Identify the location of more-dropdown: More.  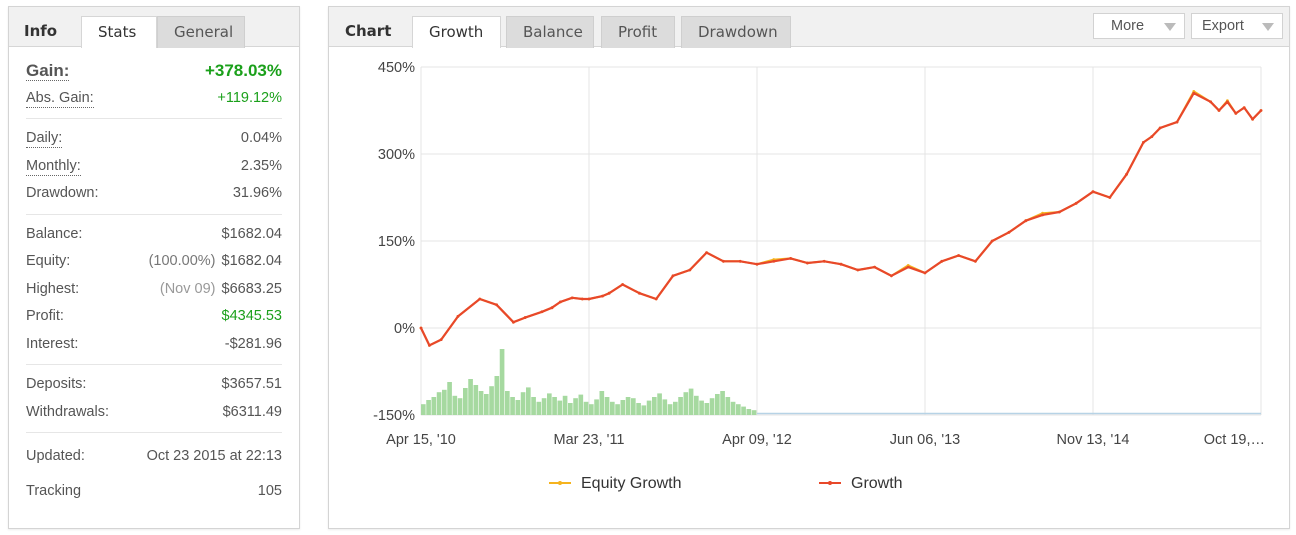
(1139, 26).